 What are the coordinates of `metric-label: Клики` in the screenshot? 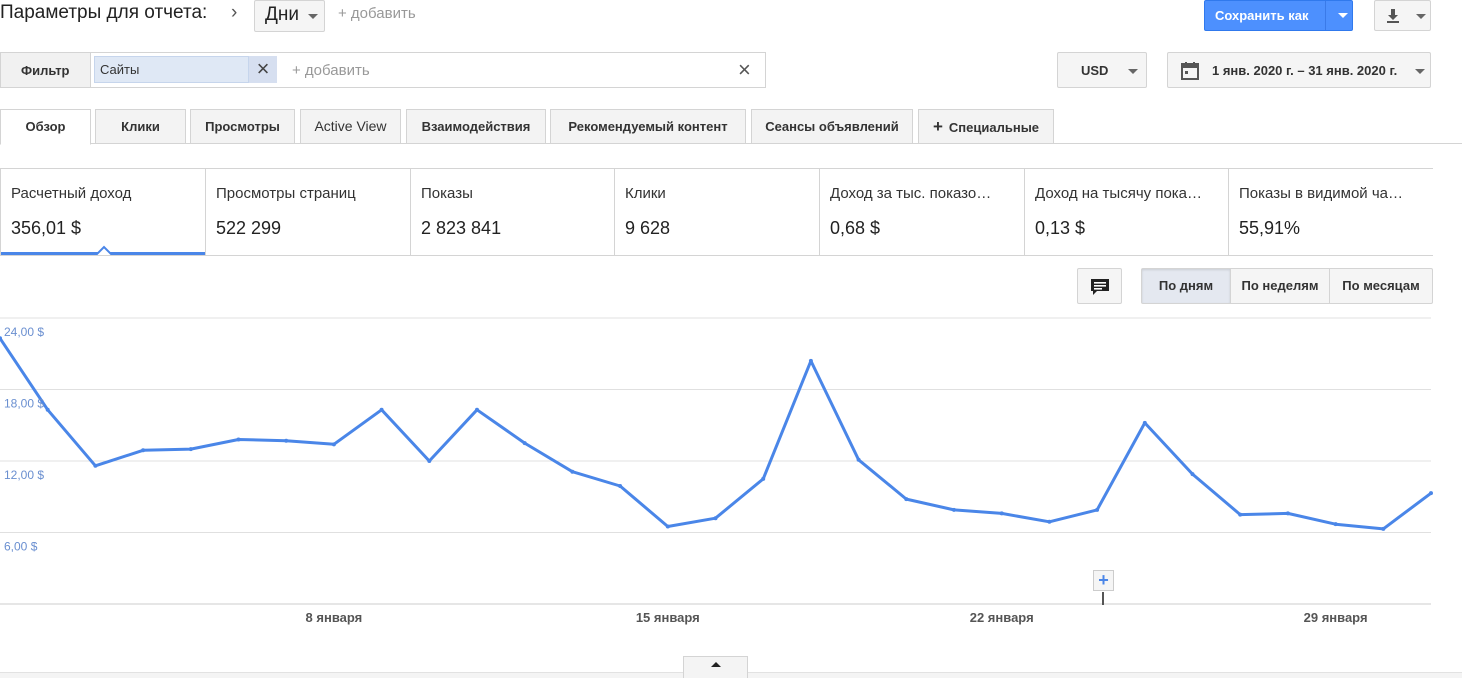 It's located at (645, 193).